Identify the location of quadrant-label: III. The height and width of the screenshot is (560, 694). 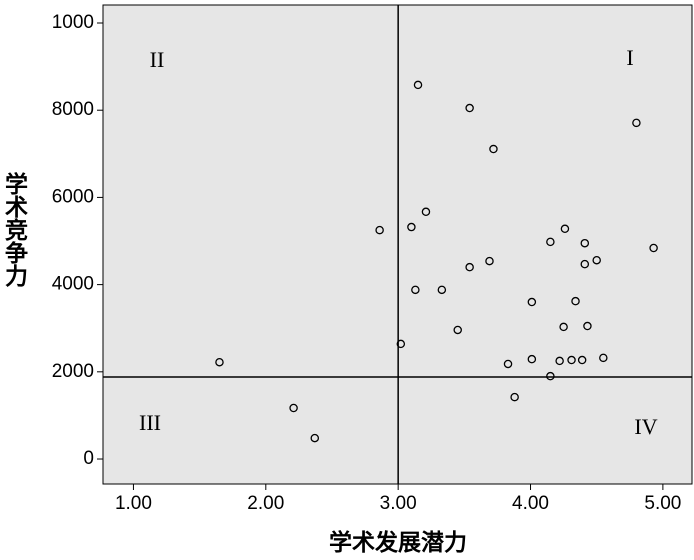
(150, 422).